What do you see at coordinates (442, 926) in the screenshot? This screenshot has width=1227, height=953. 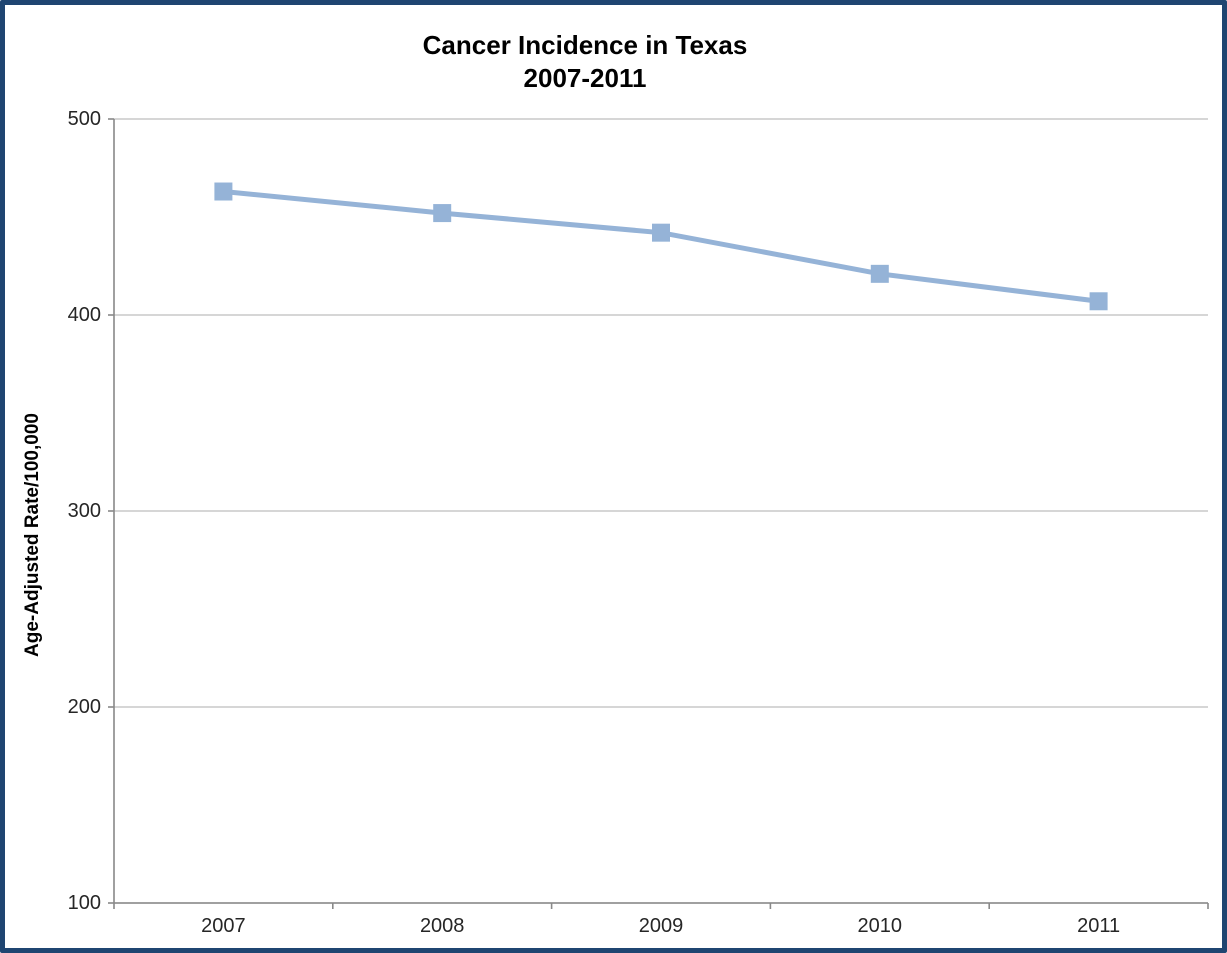 I see `x-tick-label: 2008` at bounding box center [442, 926].